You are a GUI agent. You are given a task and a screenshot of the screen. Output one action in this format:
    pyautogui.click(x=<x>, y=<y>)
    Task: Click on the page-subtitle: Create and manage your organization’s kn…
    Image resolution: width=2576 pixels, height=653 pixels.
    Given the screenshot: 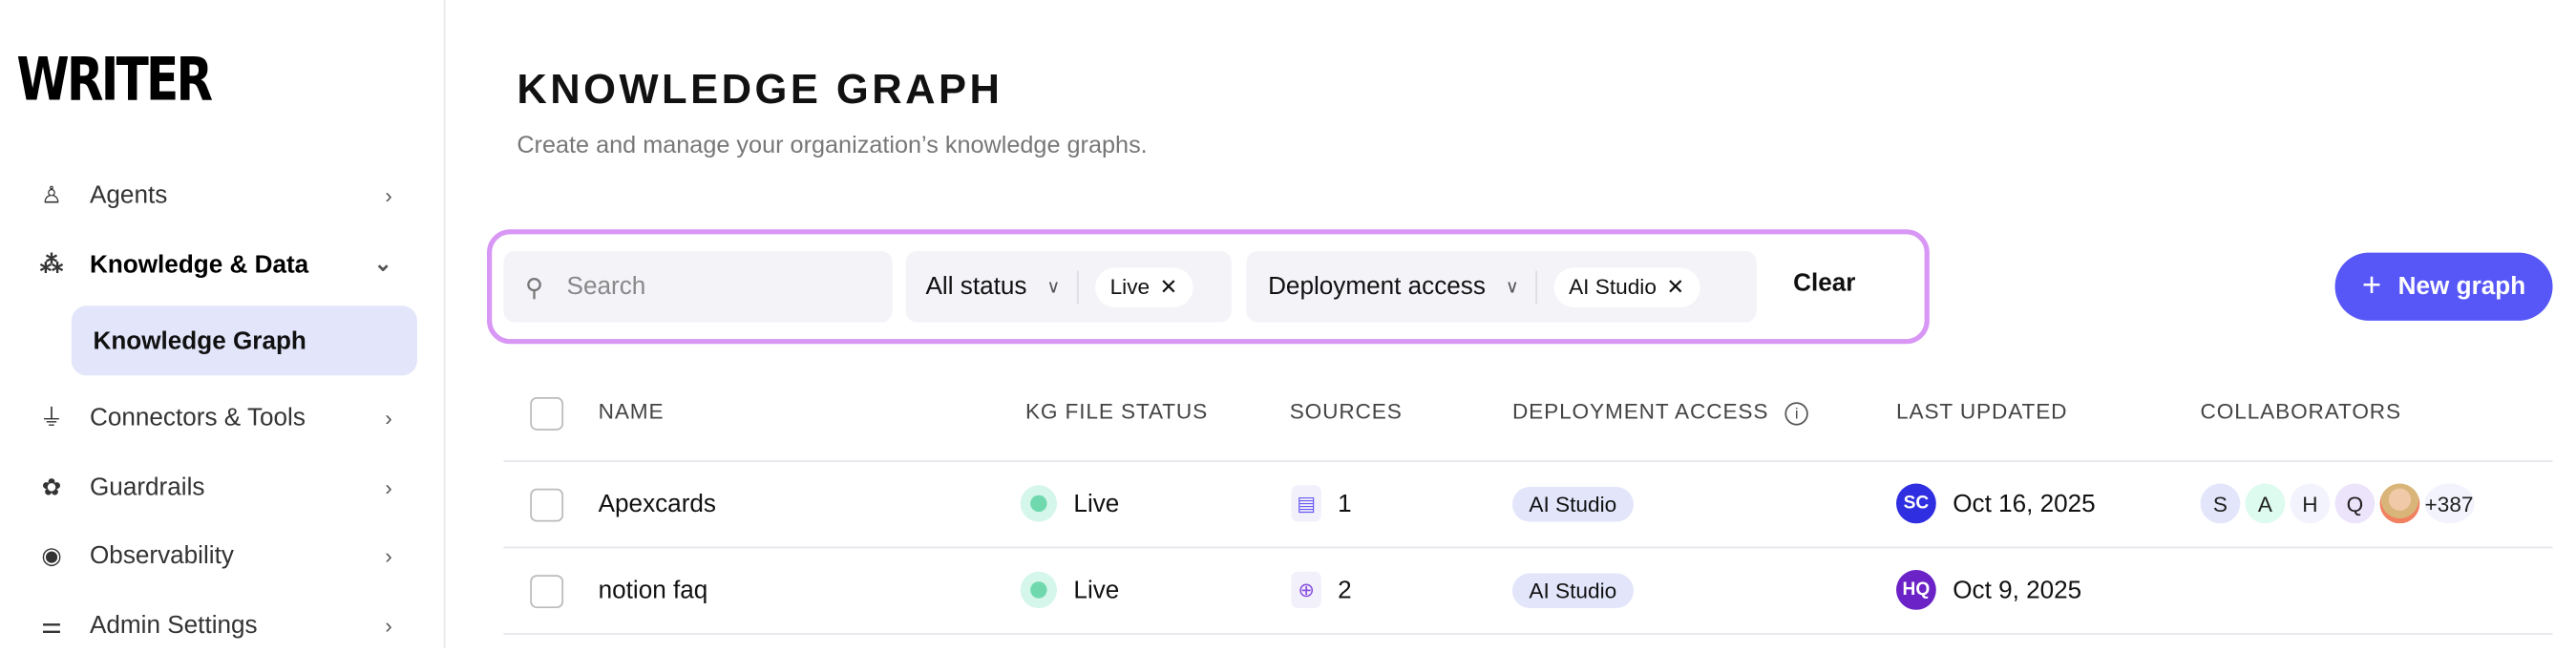 What is the action you would take?
    pyautogui.click(x=832, y=146)
    